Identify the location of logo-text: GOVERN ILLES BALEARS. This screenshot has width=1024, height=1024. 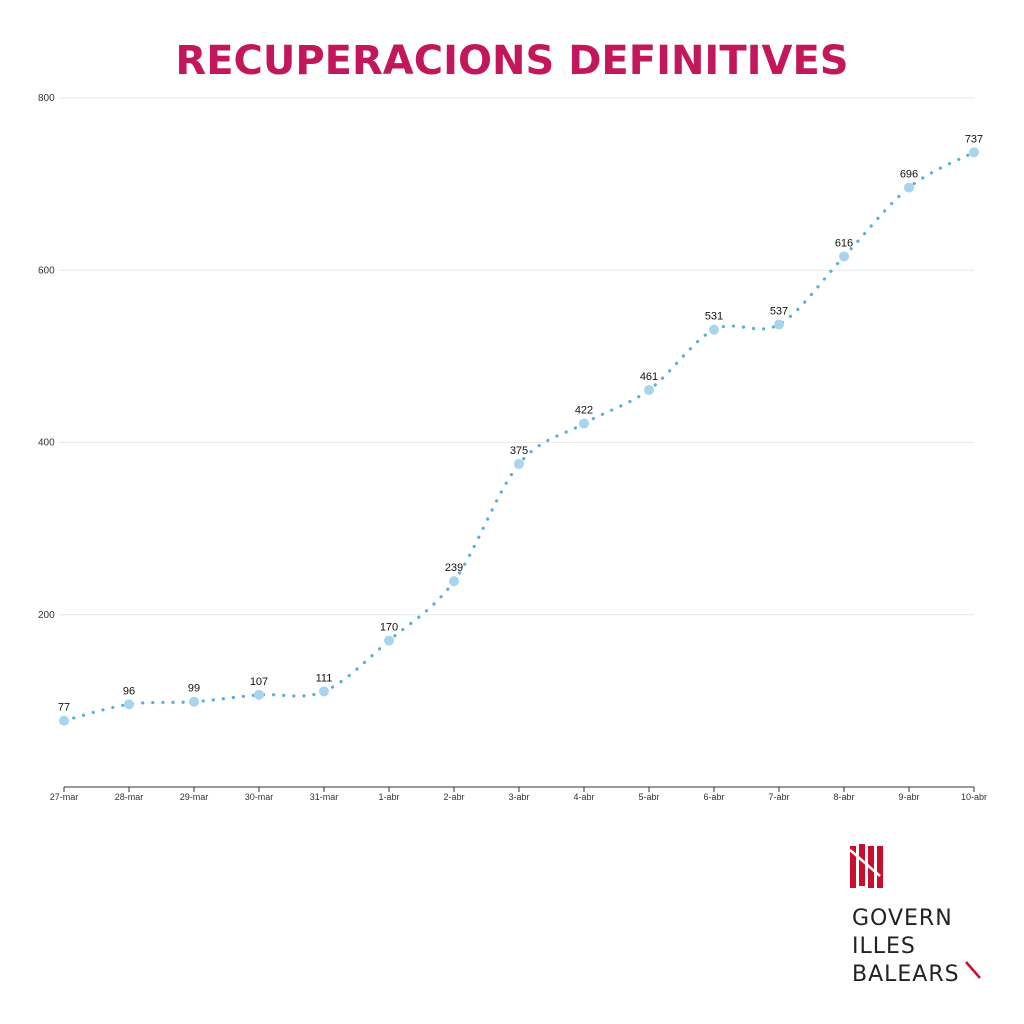
(906, 947).